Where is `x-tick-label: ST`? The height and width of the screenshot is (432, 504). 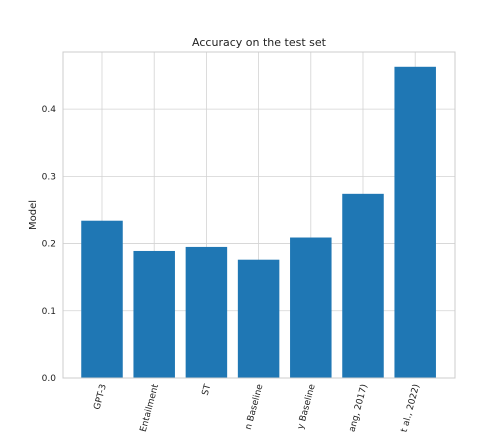
x-tick-label: ST is located at coordinates (207, 390).